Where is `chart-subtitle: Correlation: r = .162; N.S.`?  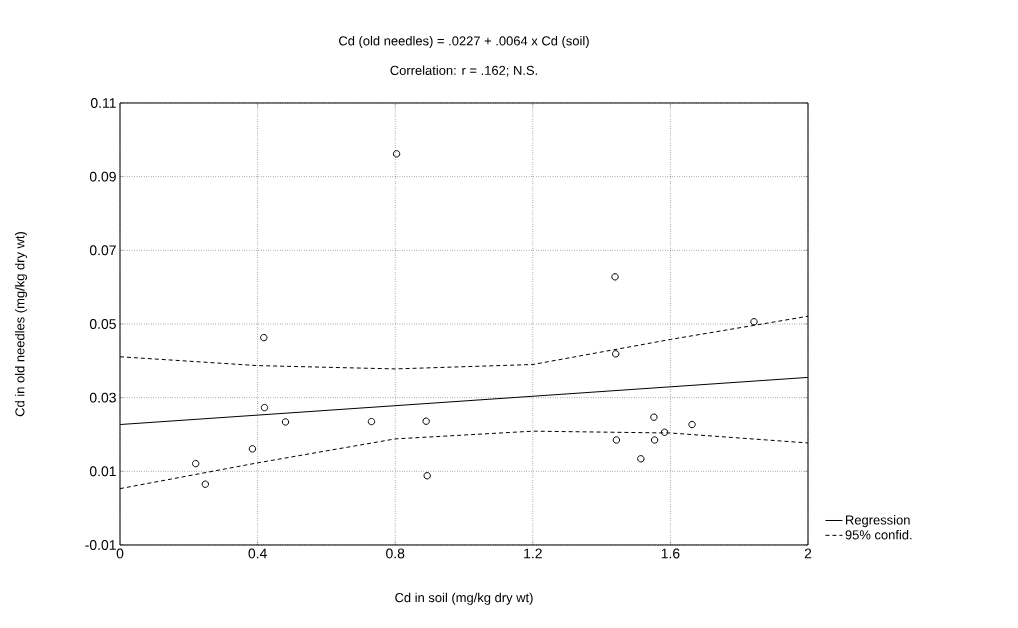
chart-subtitle: Correlation: r = .162; N.S. is located at coordinates (464, 71).